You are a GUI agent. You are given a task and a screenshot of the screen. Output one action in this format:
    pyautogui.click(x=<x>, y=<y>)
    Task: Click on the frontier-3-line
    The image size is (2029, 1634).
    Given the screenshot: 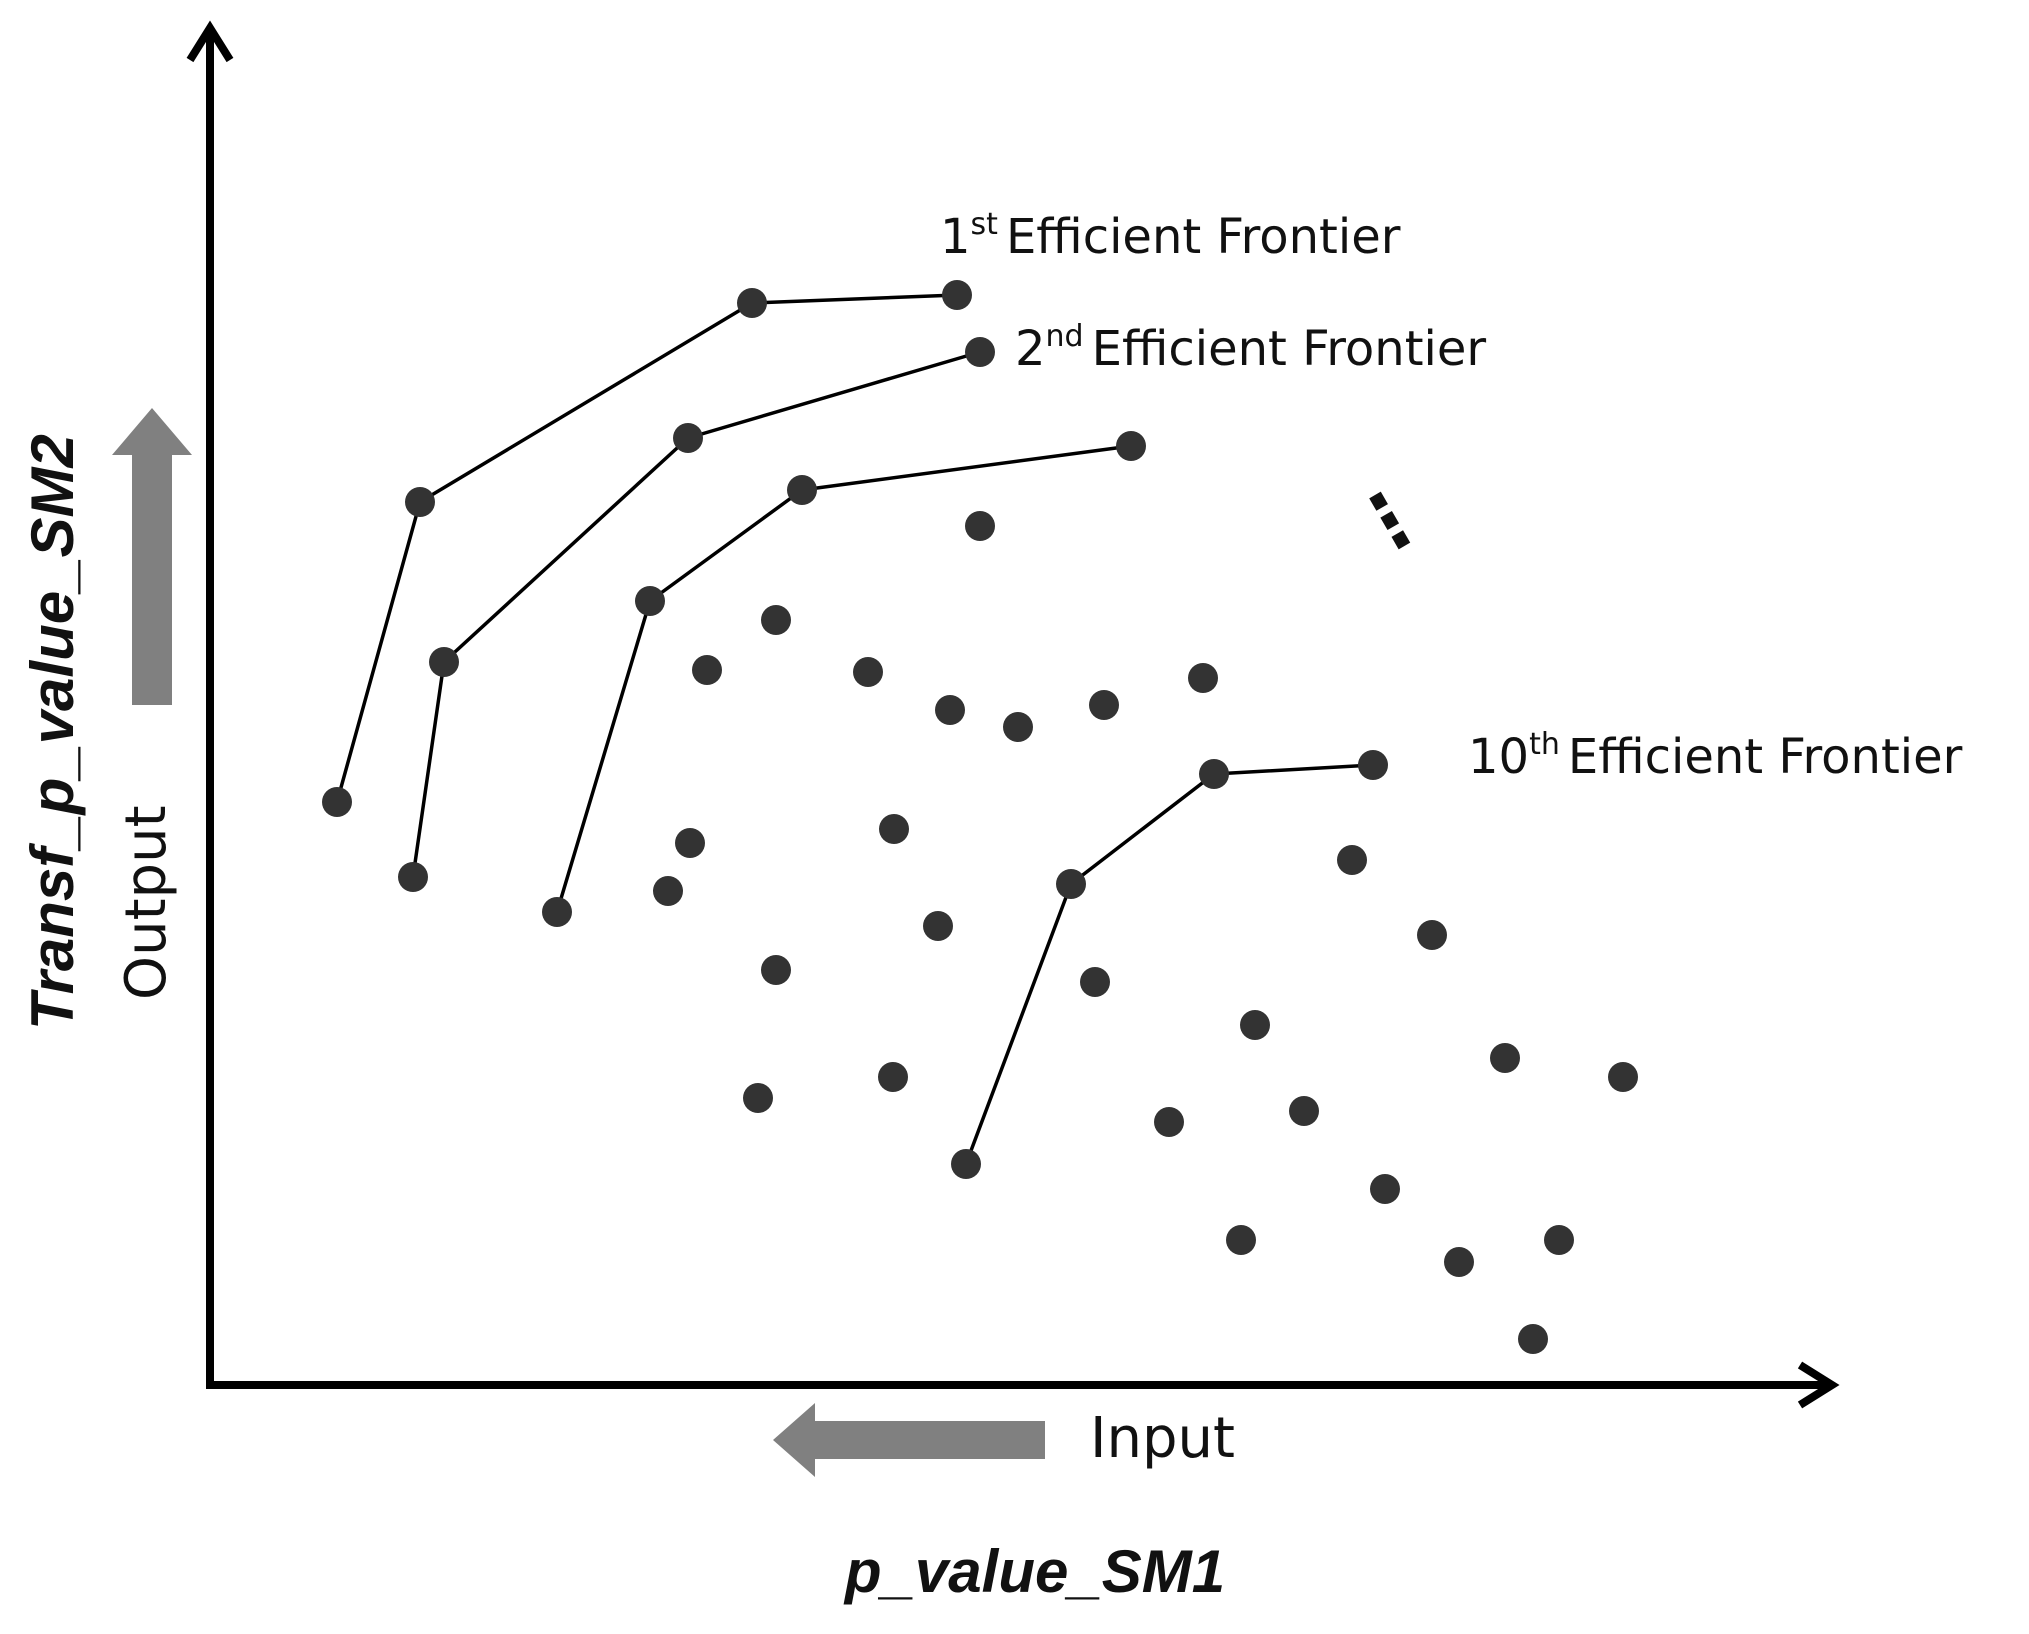 What is the action you would take?
    pyautogui.click(x=843, y=678)
    